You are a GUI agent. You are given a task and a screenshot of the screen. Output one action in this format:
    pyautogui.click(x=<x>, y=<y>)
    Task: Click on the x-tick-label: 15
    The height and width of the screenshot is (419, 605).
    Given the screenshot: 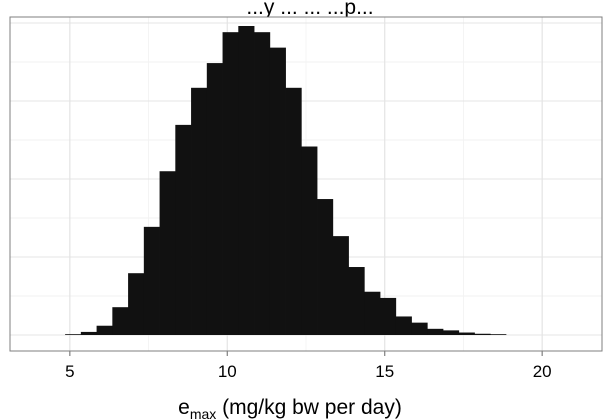 What is the action you would take?
    pyautogui.click(x=384, y=371)
    